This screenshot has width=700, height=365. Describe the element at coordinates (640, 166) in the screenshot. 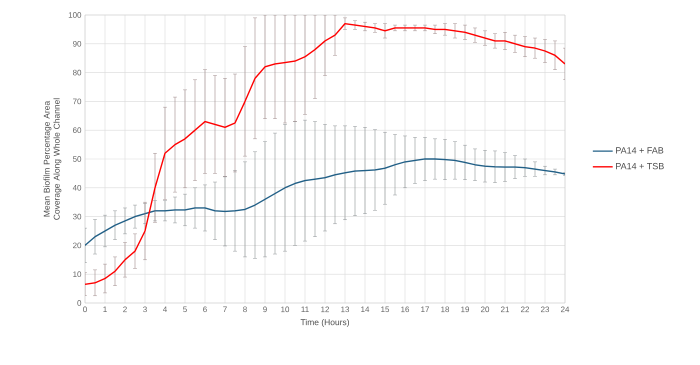

I see `legend-label: PA14 + TSB` at that location.